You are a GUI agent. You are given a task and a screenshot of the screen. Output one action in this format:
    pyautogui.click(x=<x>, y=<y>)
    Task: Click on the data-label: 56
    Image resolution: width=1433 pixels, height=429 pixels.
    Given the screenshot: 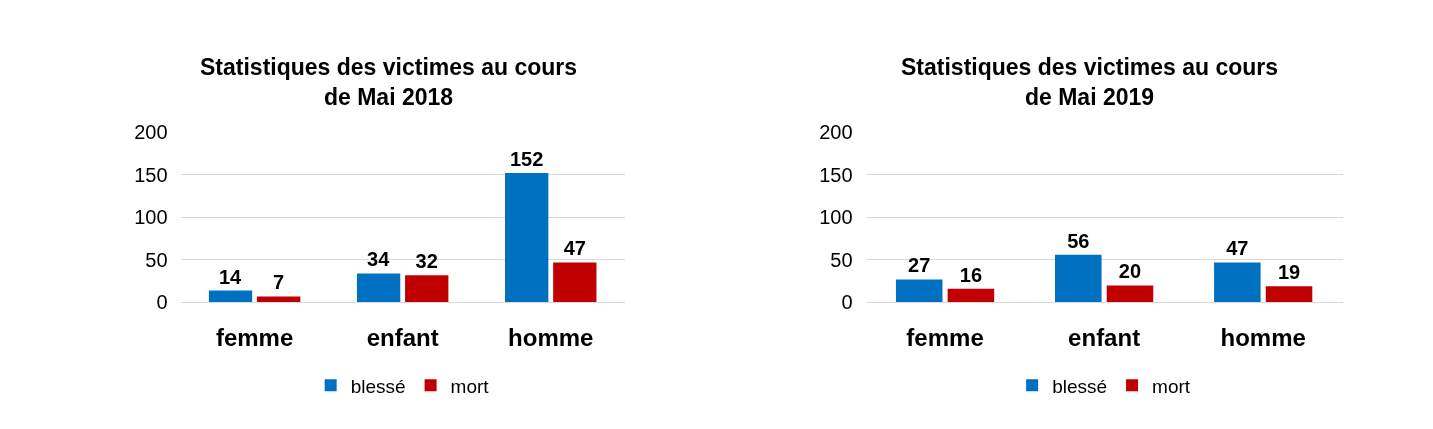 What is the action you would take?
    pyautogui.click(x=1078, y=240)
    